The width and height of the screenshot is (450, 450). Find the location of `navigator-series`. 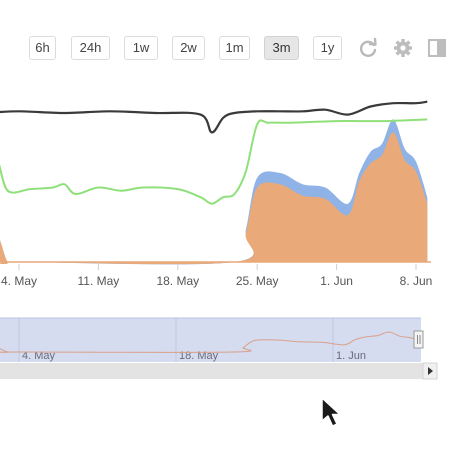

navigator-series is located at coordinates (211, 342).